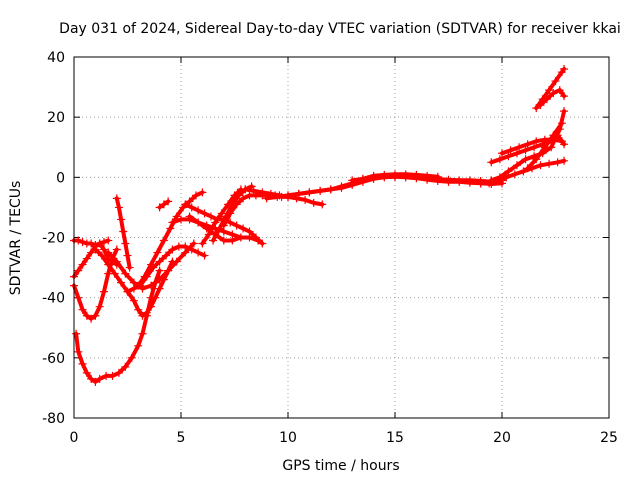 This screenshot has width=640, height=480. I want to click on y-tick-label: 0, so click(60, 178).